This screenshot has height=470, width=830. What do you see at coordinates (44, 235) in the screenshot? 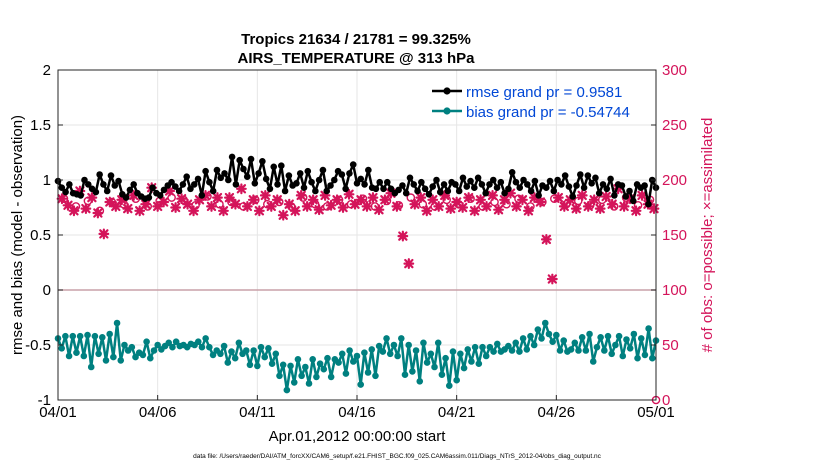
I see `left-axis: -1 -0.5 0 0.5 1 1.5 2` at bounding box center [44, 235].